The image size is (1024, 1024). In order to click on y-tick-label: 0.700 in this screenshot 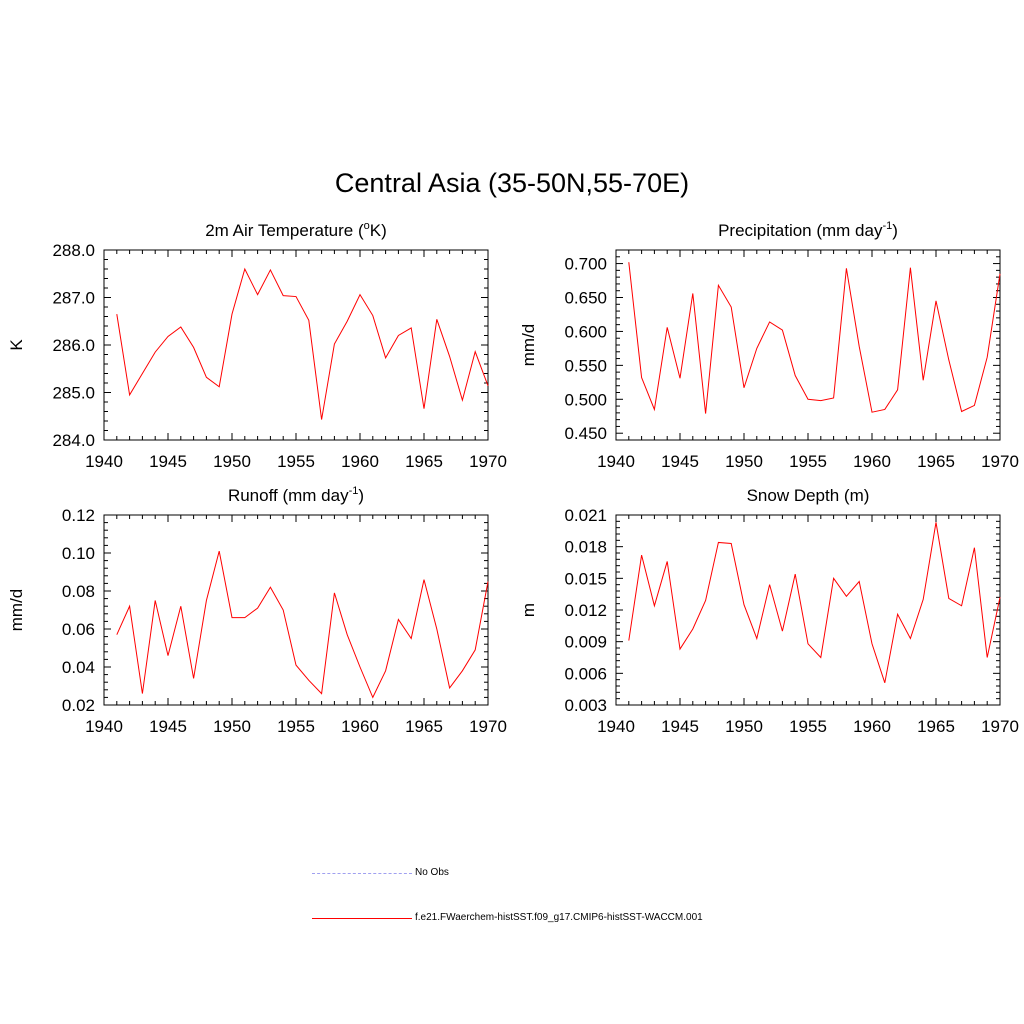, I will do `click(585, 264)`.